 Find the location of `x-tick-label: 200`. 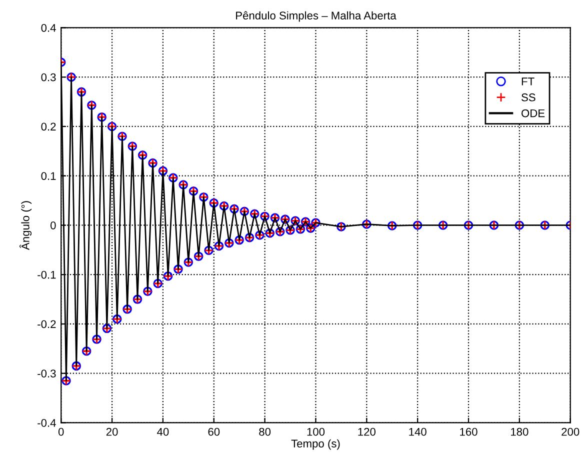

x-tick-label: 200 is located at coordinates (571, 432).